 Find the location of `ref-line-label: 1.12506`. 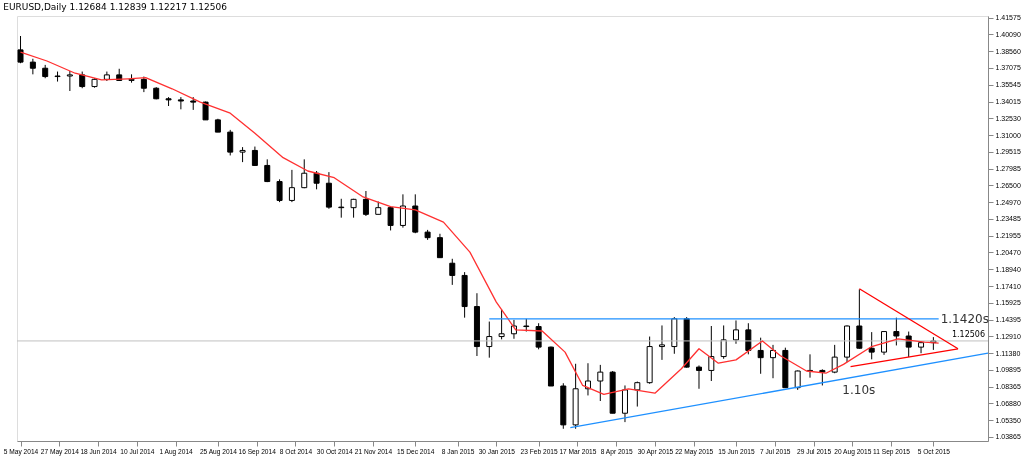

ref-line-label: 1.12506 is located at coordinates (968, 334).